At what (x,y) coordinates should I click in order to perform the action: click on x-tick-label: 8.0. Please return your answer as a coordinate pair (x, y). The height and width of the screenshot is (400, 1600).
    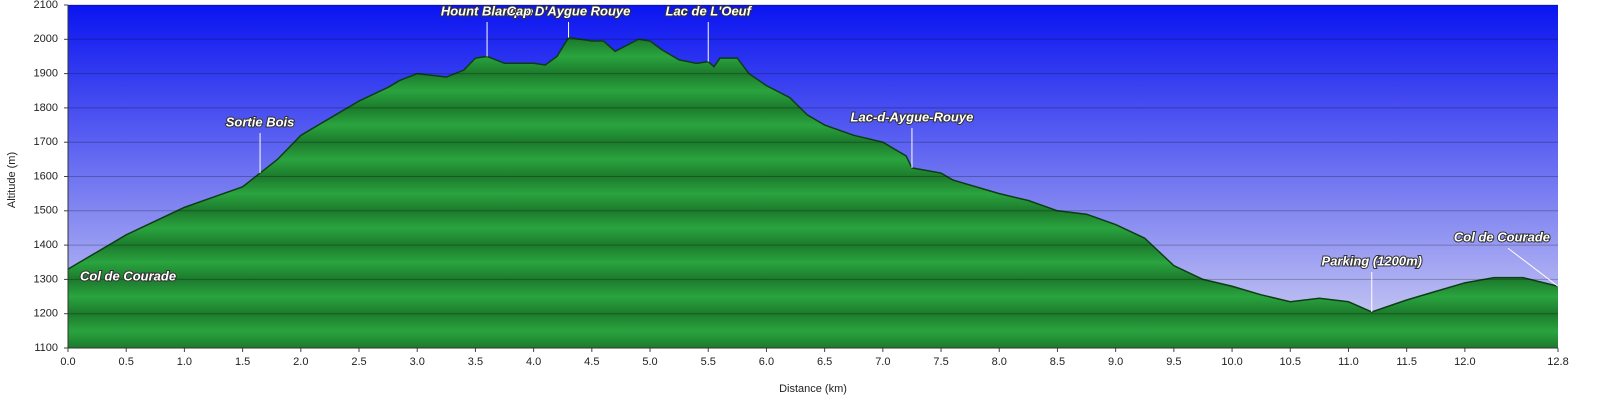
    Looking at the image, I should click on (999, 362).